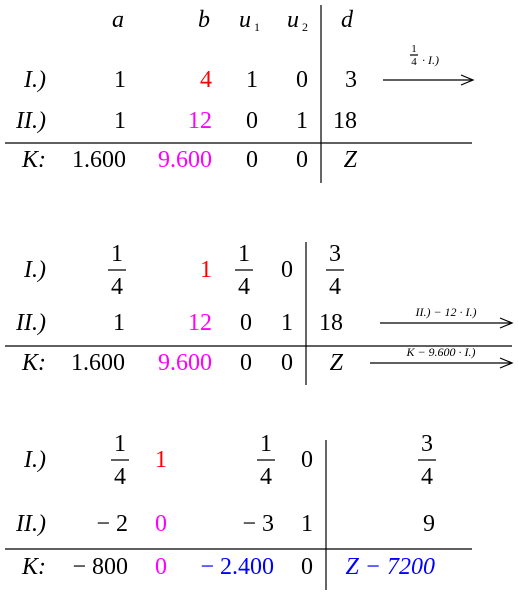 The image size is (518, 594). I want to click on arrow-fraction-numerator: 1, so click(414, 49).